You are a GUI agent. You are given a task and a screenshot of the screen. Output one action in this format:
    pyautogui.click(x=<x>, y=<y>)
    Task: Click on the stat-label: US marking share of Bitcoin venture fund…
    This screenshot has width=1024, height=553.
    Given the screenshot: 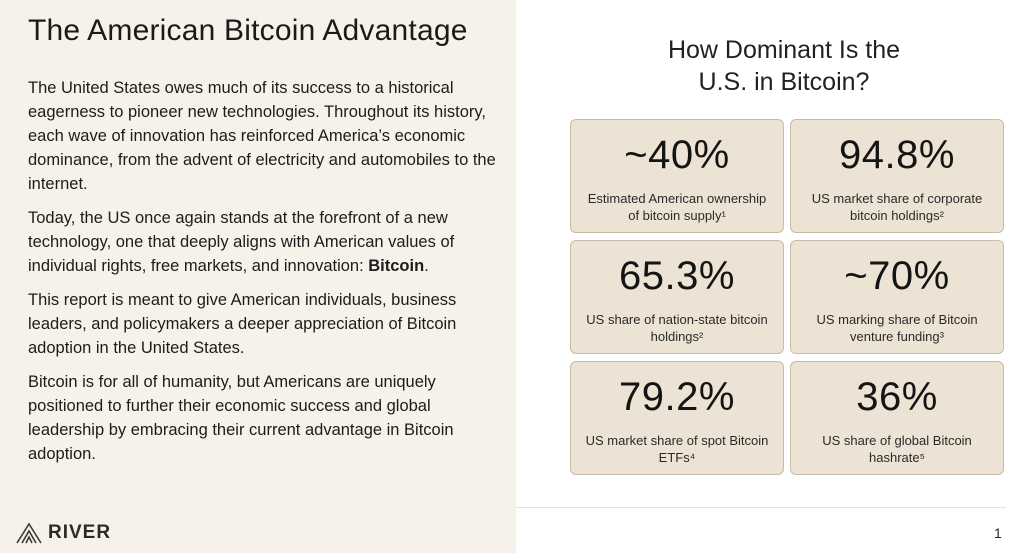 What is the action you would take?
    pyautogui.click(x=897, y=328)
    